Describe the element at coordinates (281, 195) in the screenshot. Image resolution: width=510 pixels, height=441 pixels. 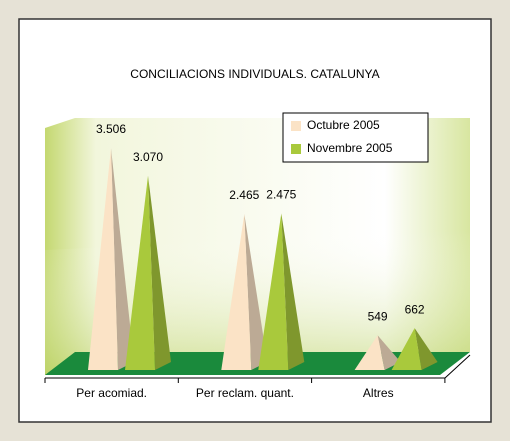
I see `data-label: 2.475` at that location.